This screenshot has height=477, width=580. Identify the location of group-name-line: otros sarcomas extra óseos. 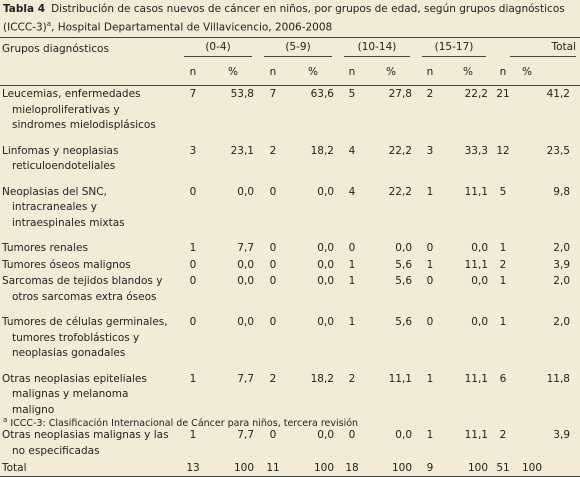
(84, 296).